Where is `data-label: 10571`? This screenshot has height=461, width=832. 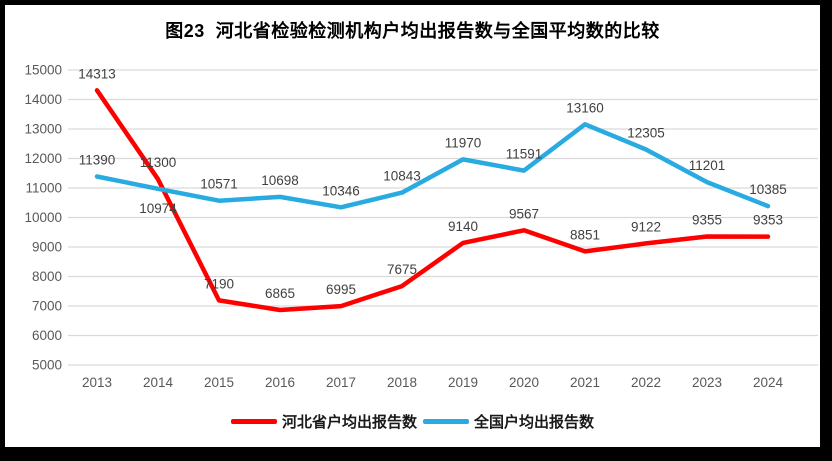 data-label: 10571 is located at coordinates (219, 184).